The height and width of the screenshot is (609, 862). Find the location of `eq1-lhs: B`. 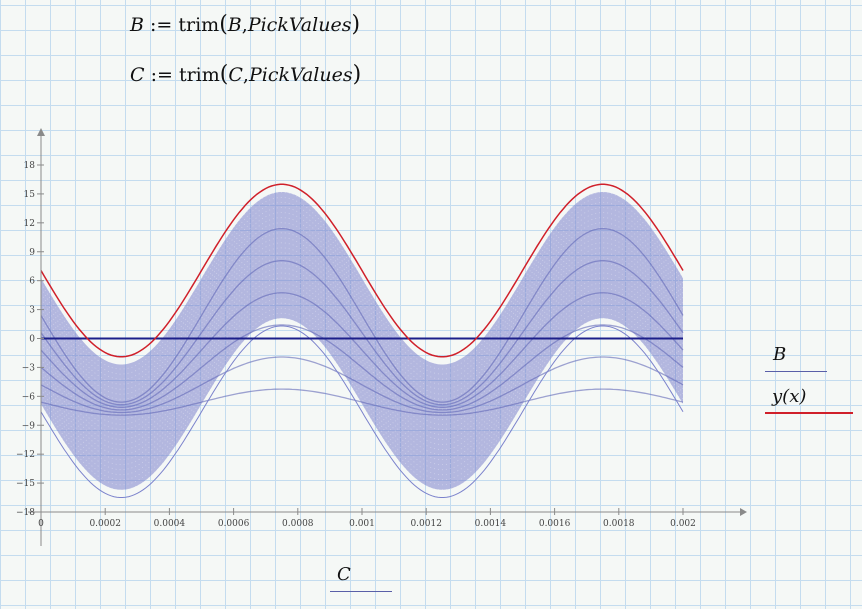

eq1-lhs: B is located at coordinates (137, 25).